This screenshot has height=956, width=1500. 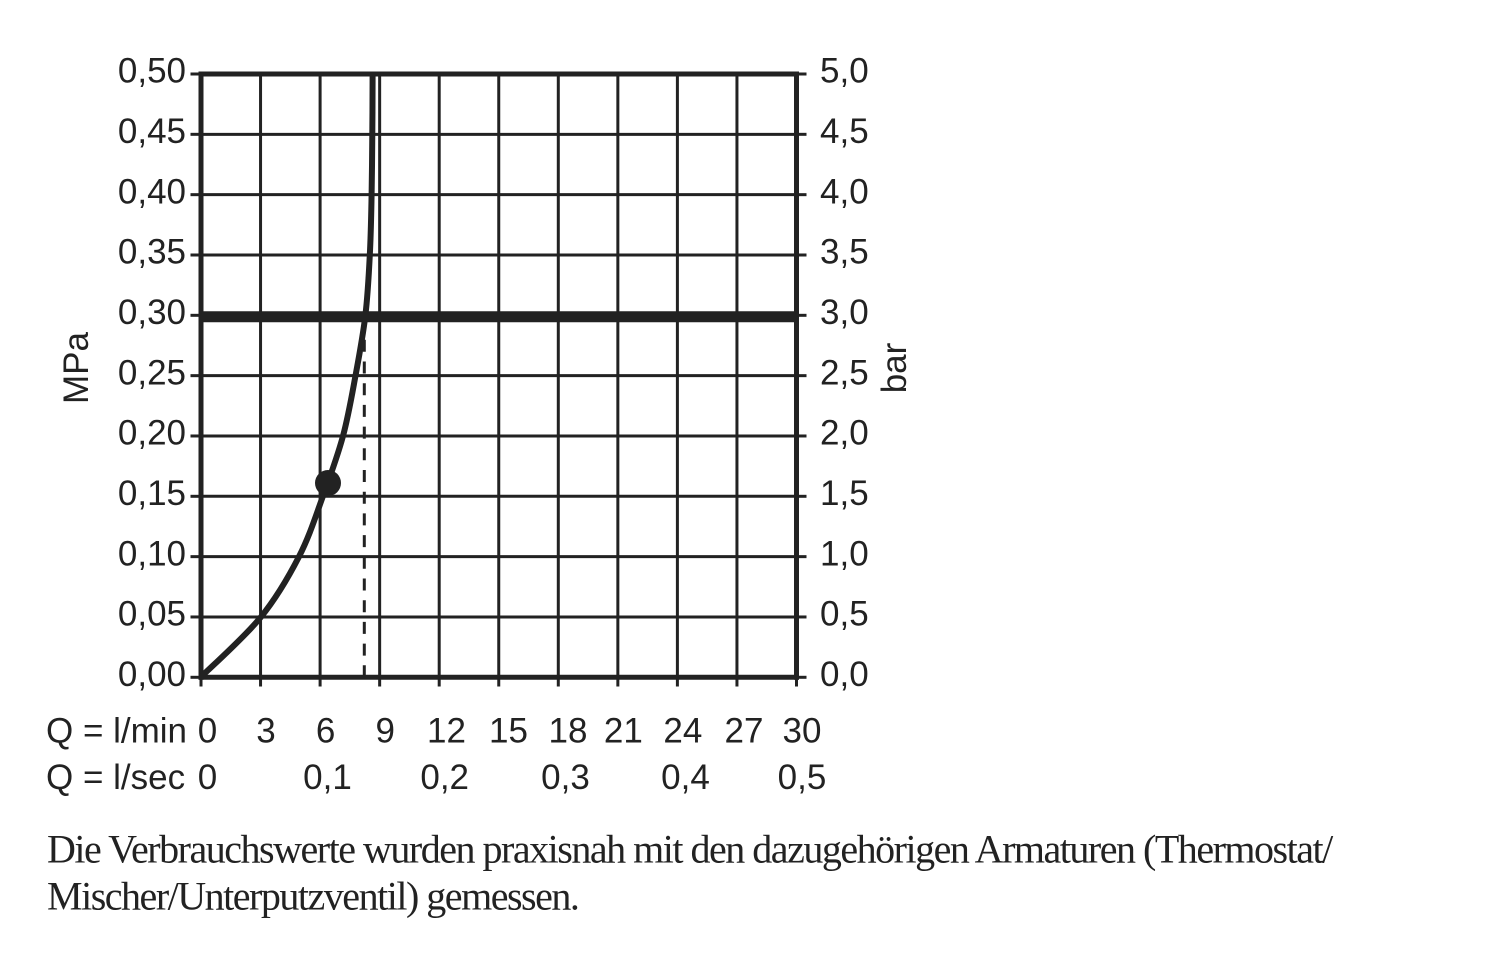 I want to click on svg-text: 27, so click(x=744, y=731).